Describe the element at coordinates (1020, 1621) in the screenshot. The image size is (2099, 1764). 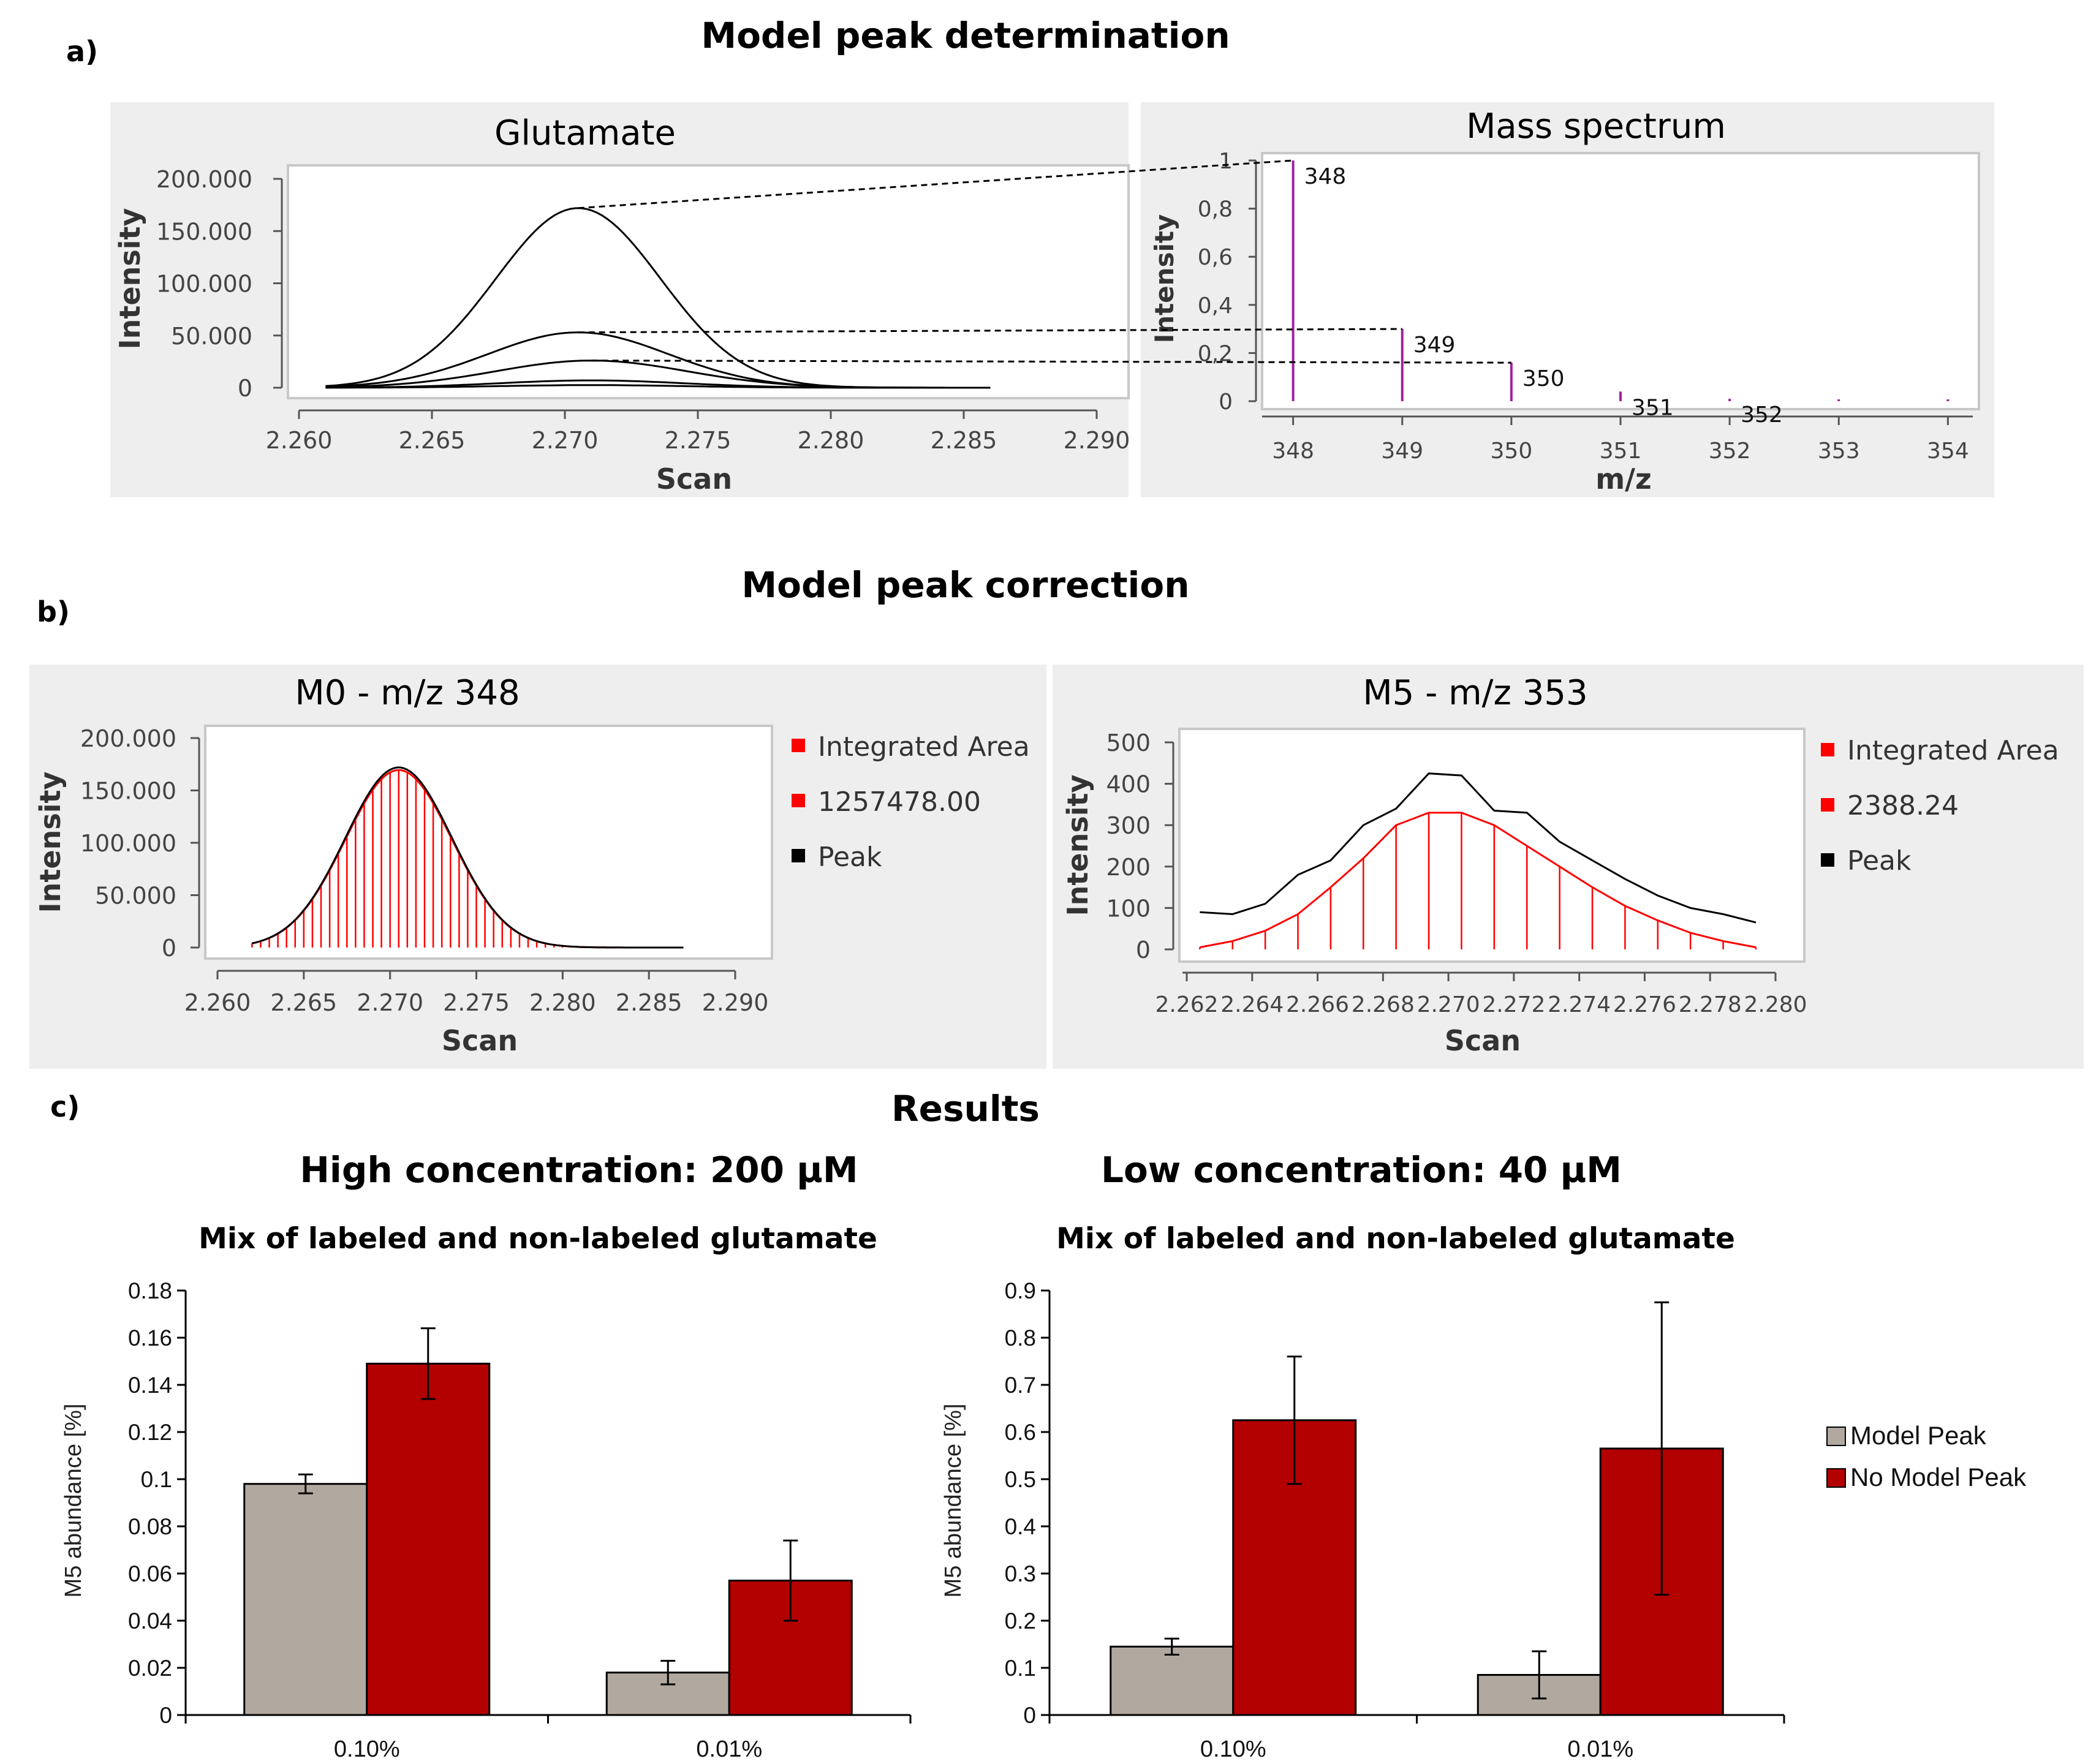
I see `low-y-tick-label: 0.2` at that location.